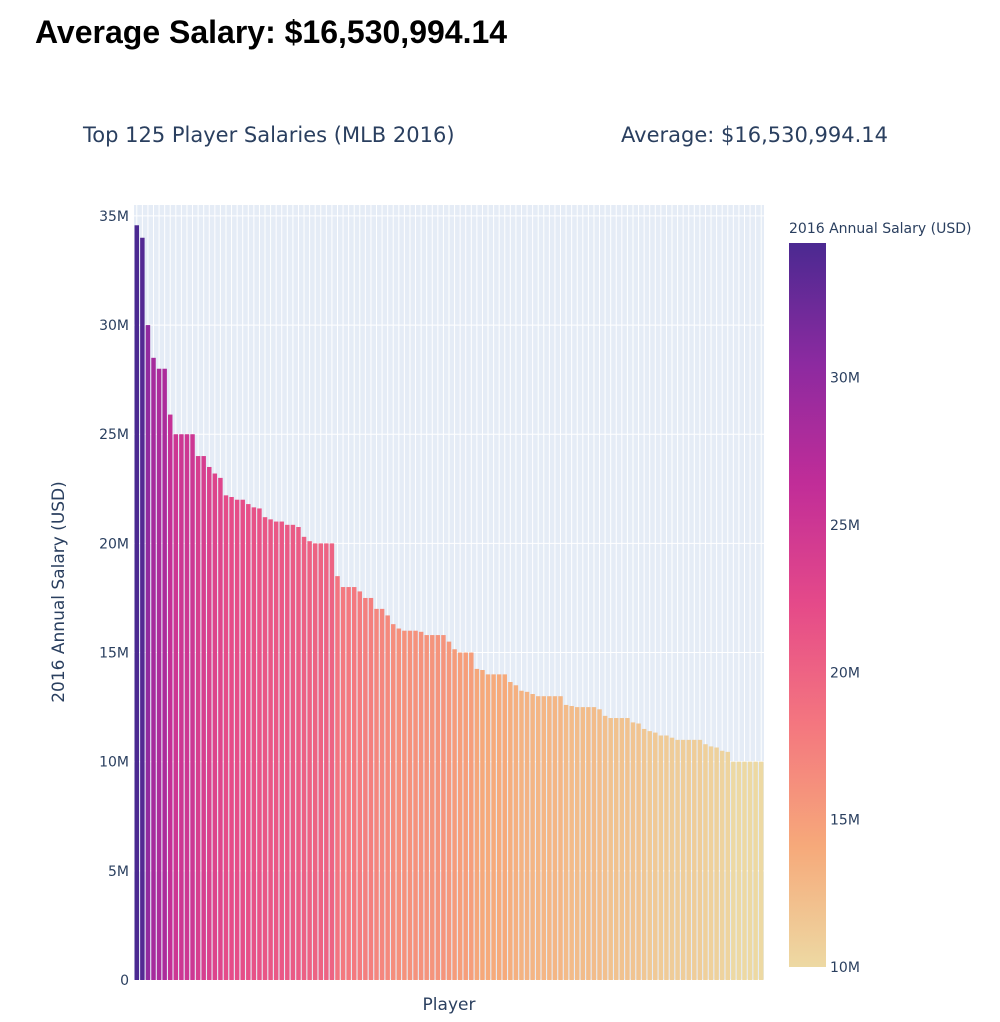  What do you see at coordinates (114, 435) in the screenshot?
I see `y-tick-label: 25M` at bounding box center [114, 435].